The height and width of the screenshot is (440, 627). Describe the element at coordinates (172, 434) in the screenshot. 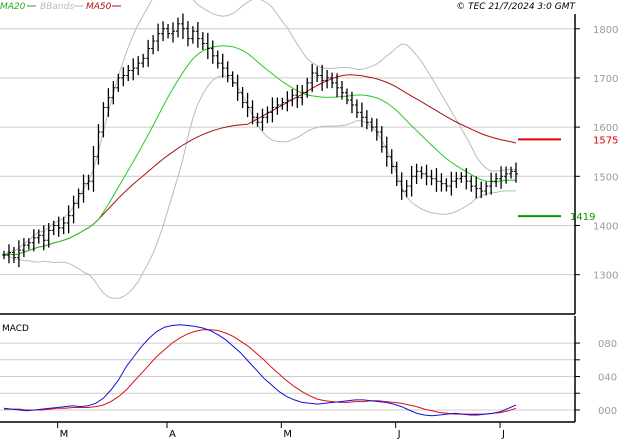

I see `month-tick-label: A` at that location.